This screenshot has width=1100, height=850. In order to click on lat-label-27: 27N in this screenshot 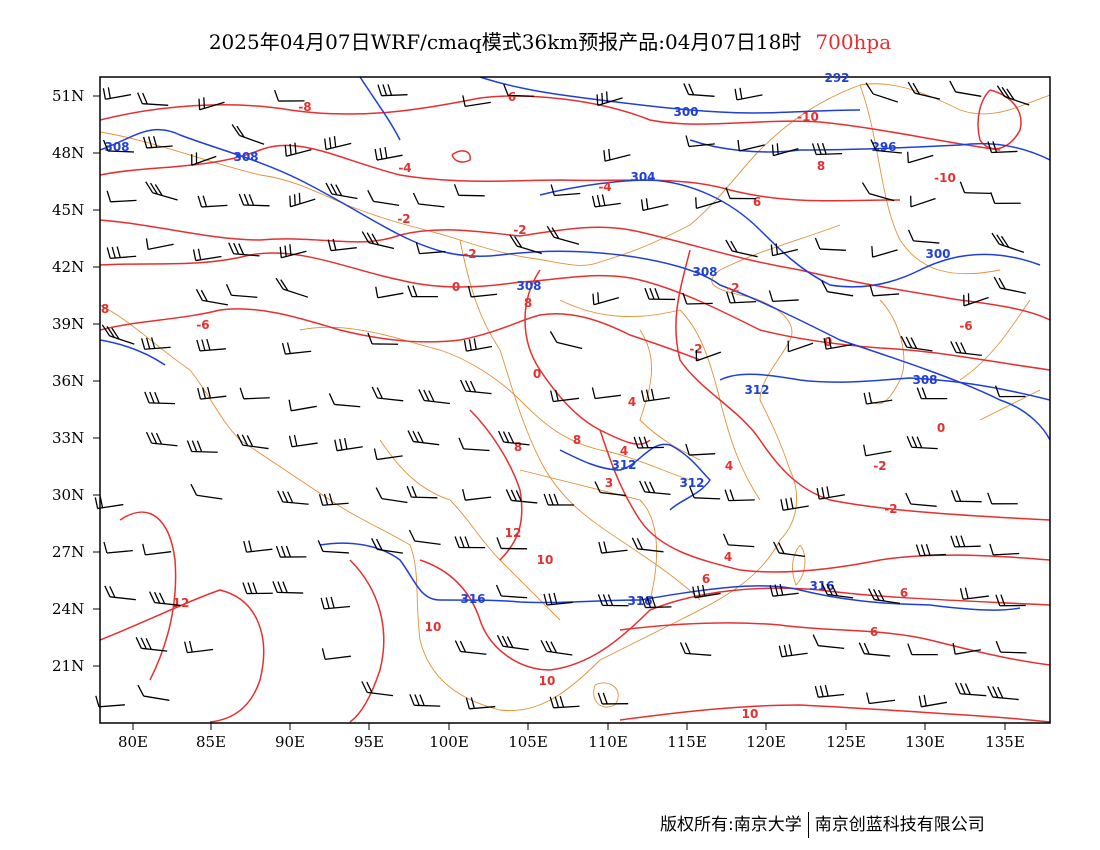, I will do `click(68, 552)`.